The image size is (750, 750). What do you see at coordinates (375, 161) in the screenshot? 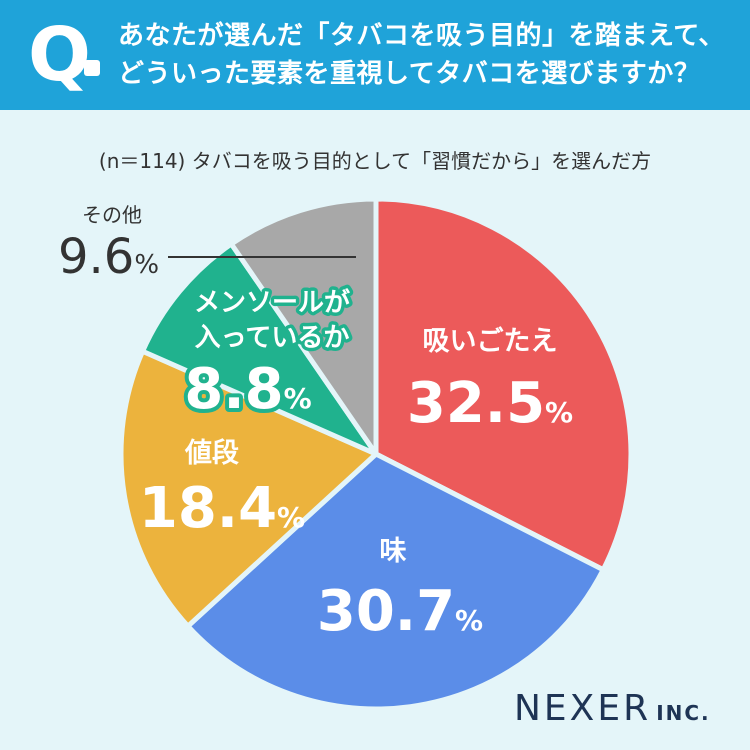
I see `sample-note: (n＝114) タバコを吸う目的として「習慣だから」を選んだ方` at bounding box center [375, 161].